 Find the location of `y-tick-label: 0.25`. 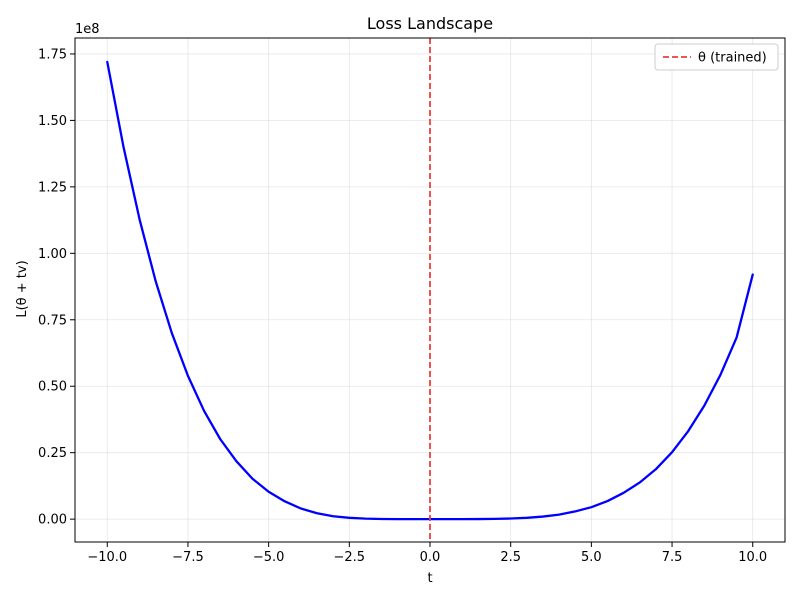

y-tick-label: 0.25 is located at coordinates (52, 453).